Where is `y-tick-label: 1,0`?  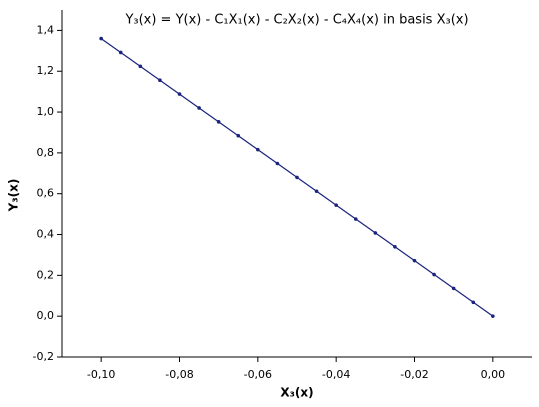 y-tick-label: 1,0 is located at coordinates (46, 111).